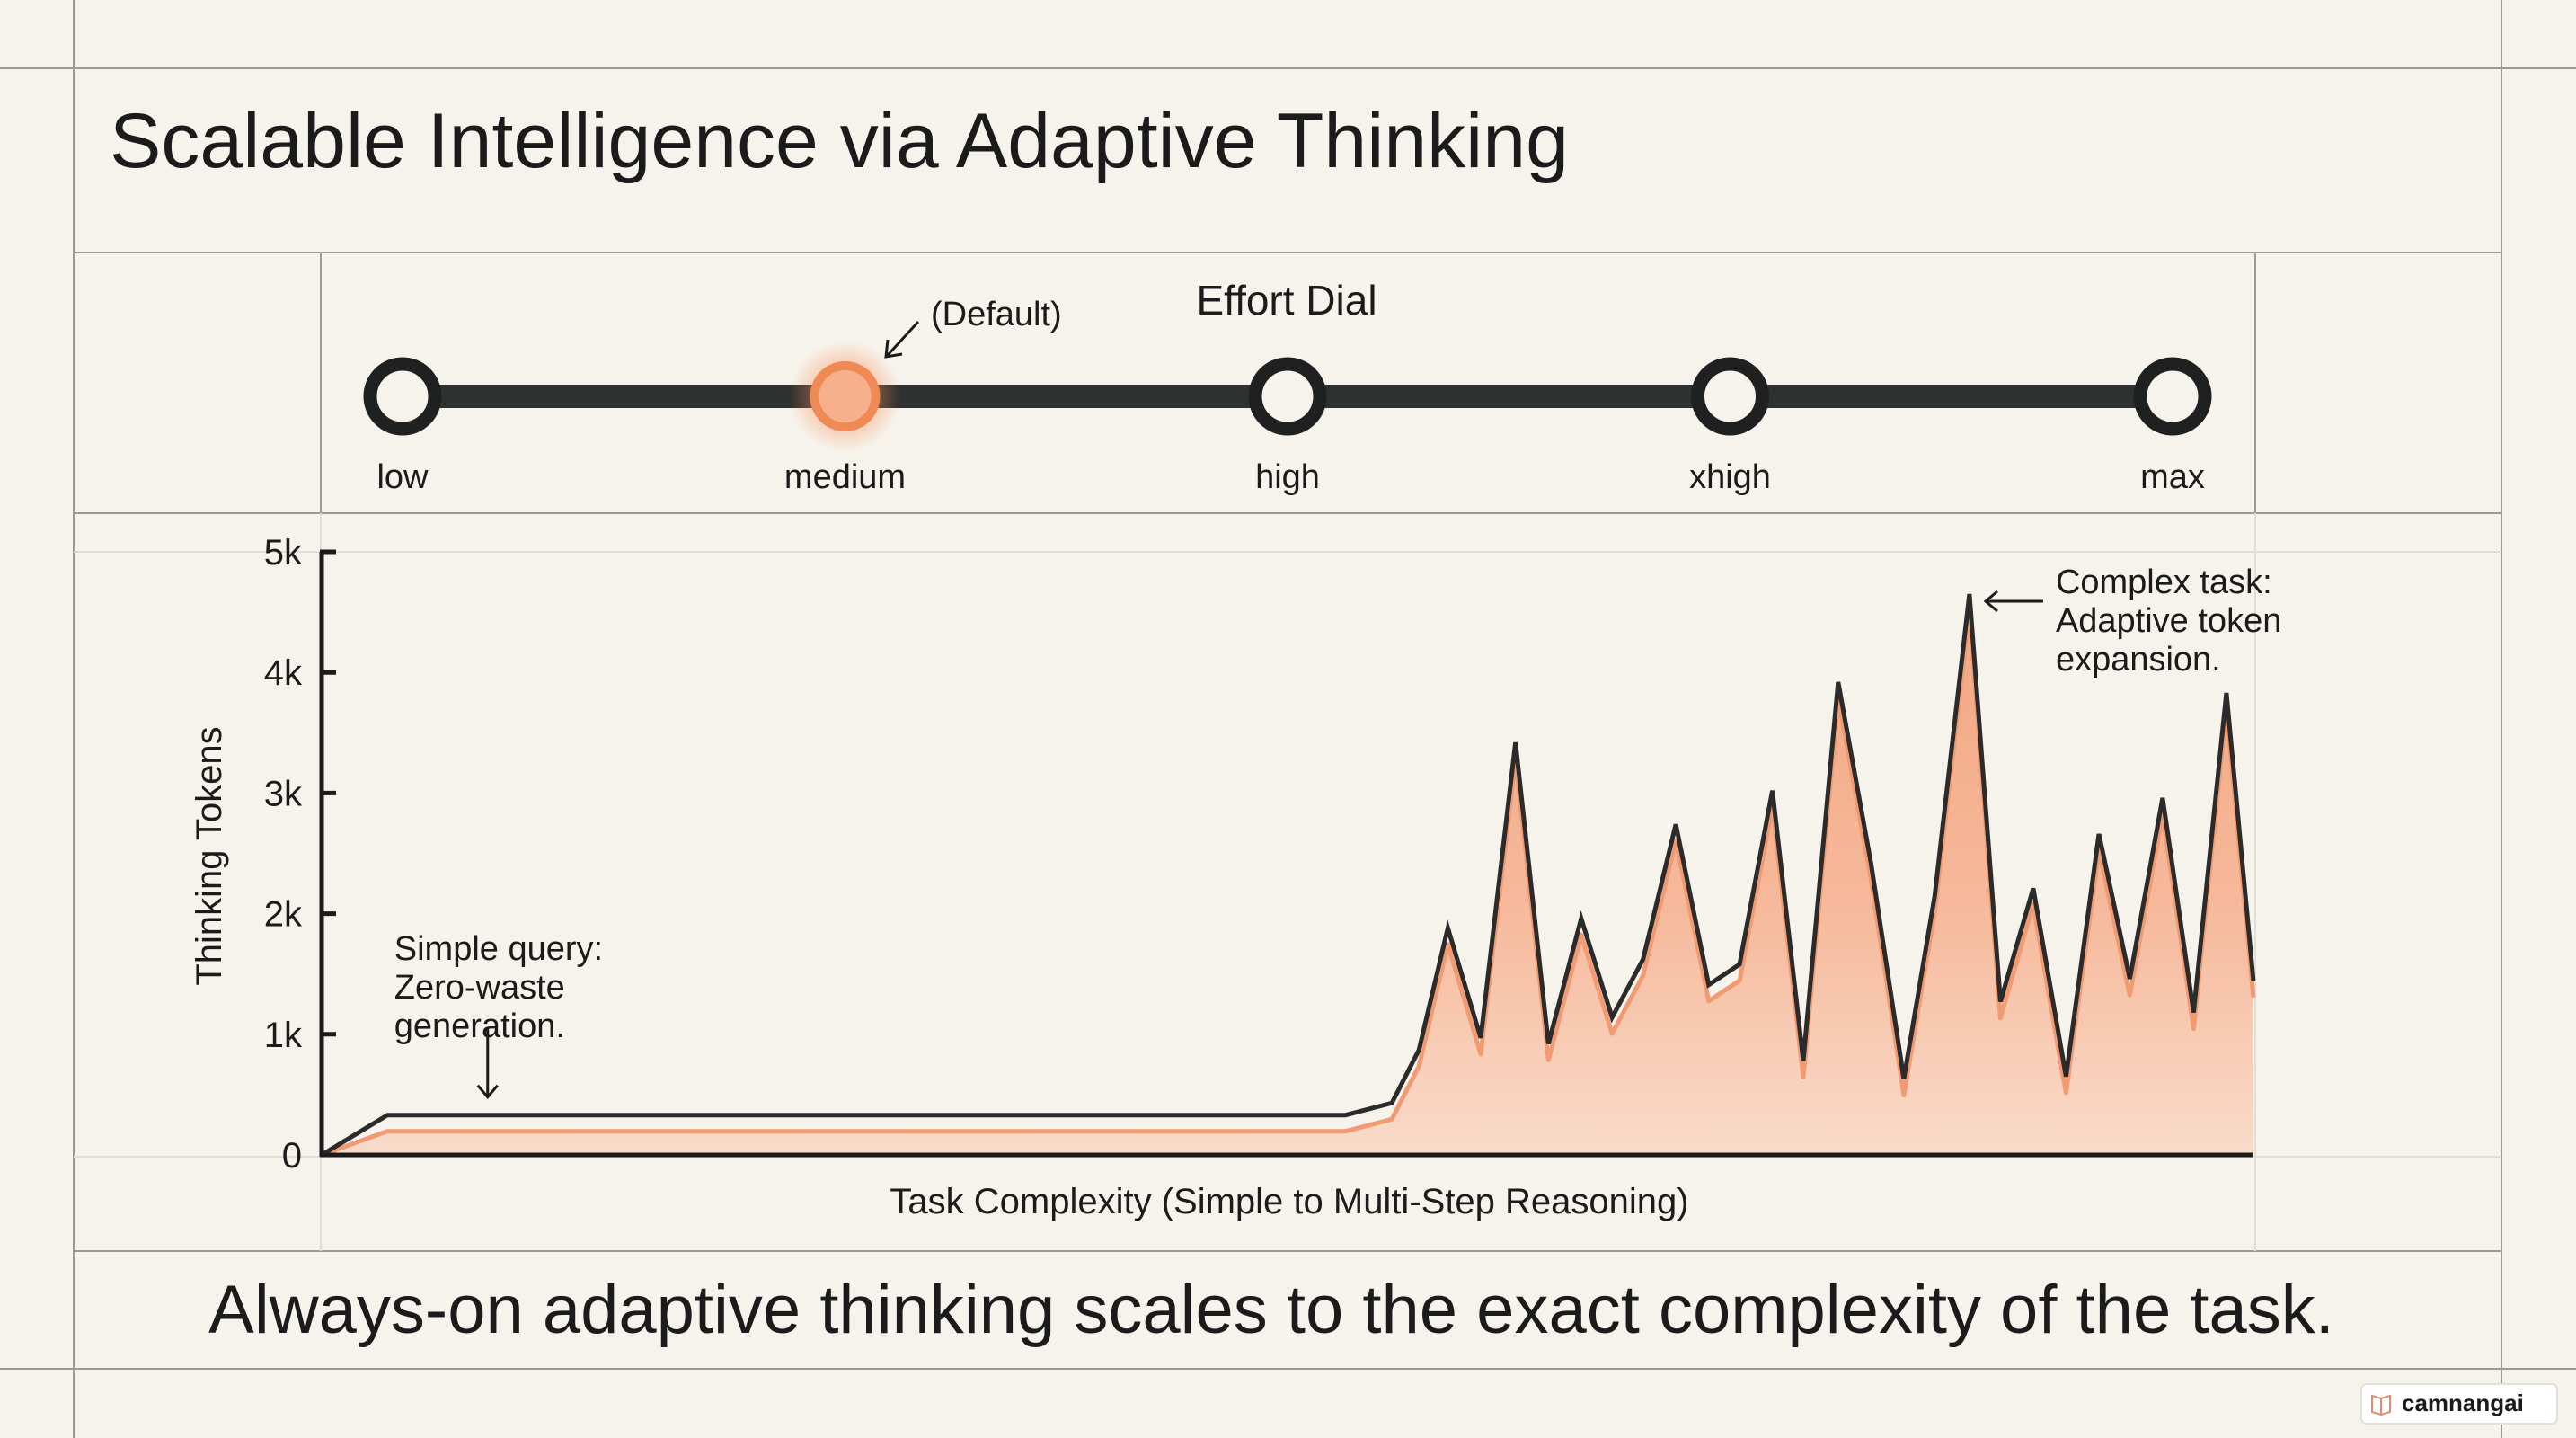  I want to click on annotation-text-line: Simple query:, so click(498, 949).